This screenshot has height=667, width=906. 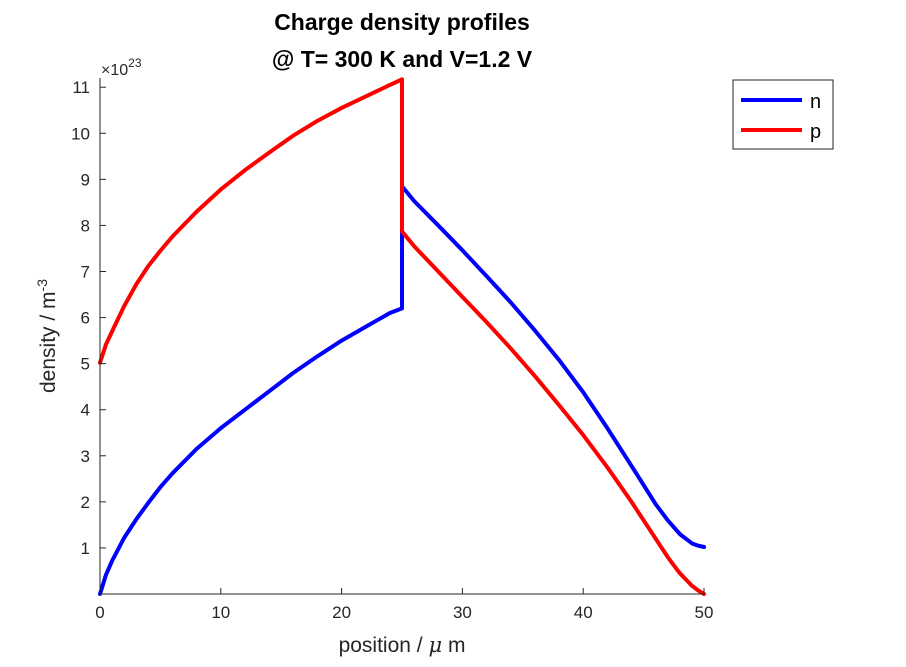 What do you see at coordinates (583, 612) in the screenshot?
I see `x-tick-label: 40` at bounding box center [583, 612].